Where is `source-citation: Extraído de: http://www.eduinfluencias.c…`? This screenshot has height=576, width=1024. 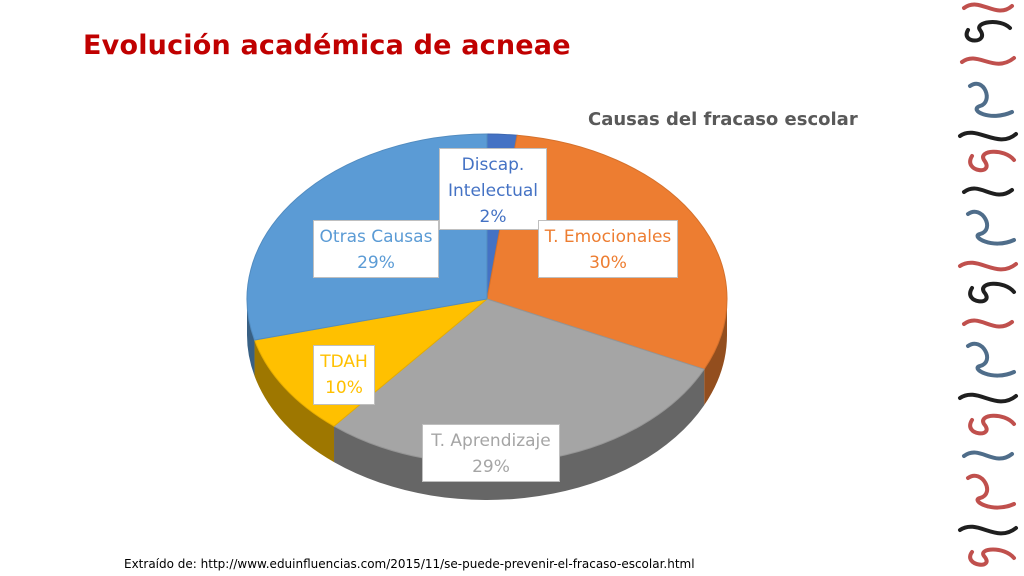 source-citation: Extraído de: http://www.eduinfluencias.c… is located at coordinates (409, 564).